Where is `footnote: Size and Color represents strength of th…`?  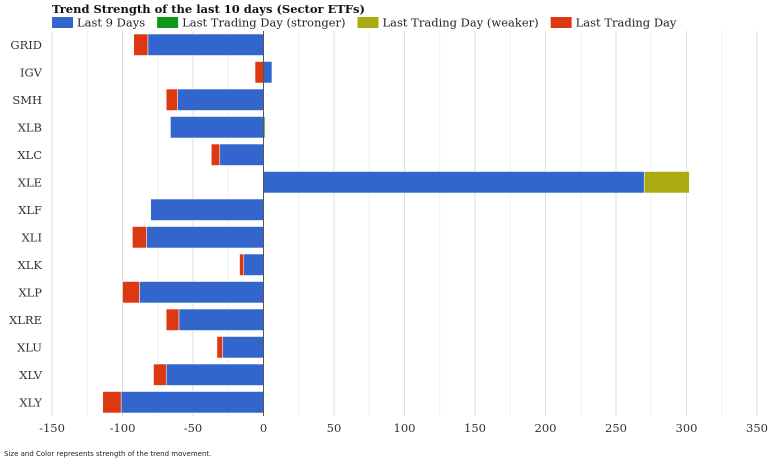 footnote: Size and Color represents strength of th… is located at coordinates (108, 454).